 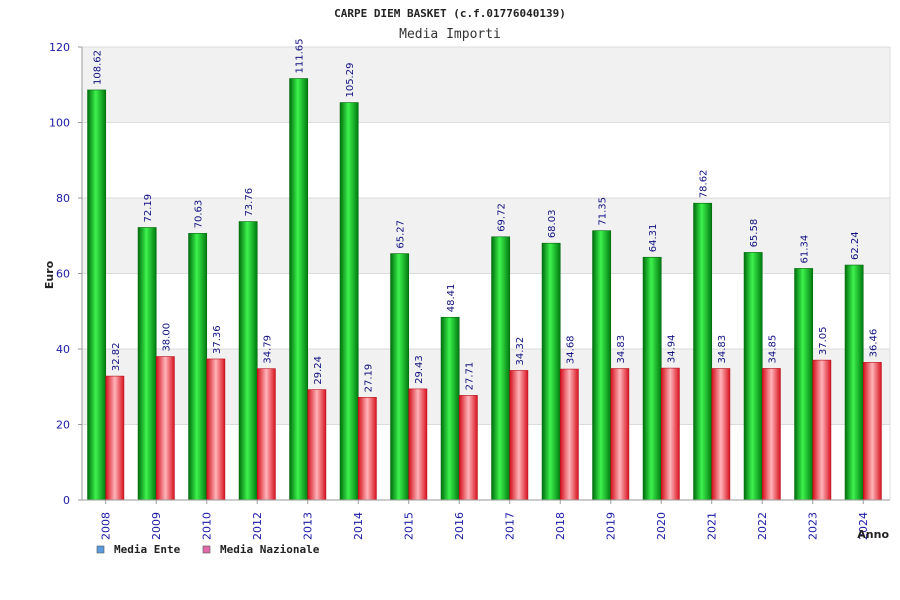 What do you see at coordinates (661, 526) in the screenshot?
I see `x-tick-label: 2020` at bounding box center [661, 526].